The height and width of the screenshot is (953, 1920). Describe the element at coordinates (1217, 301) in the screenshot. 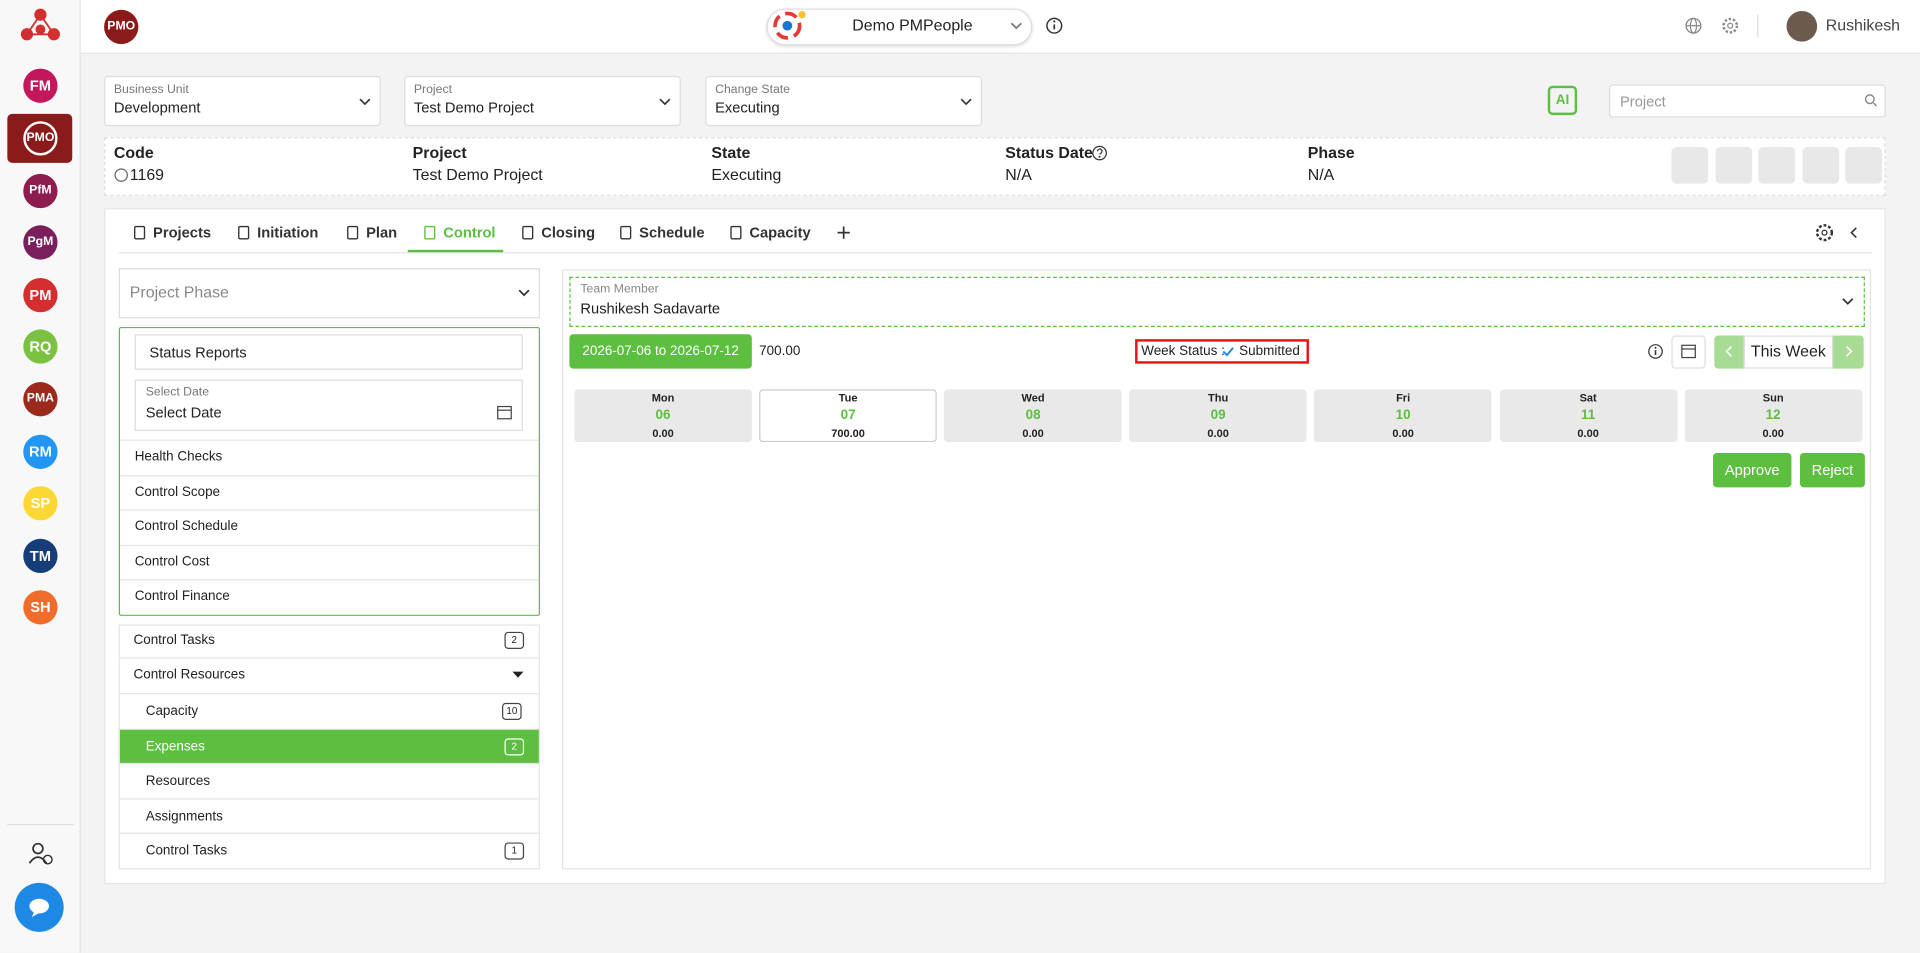

I see `member-select` at that location.